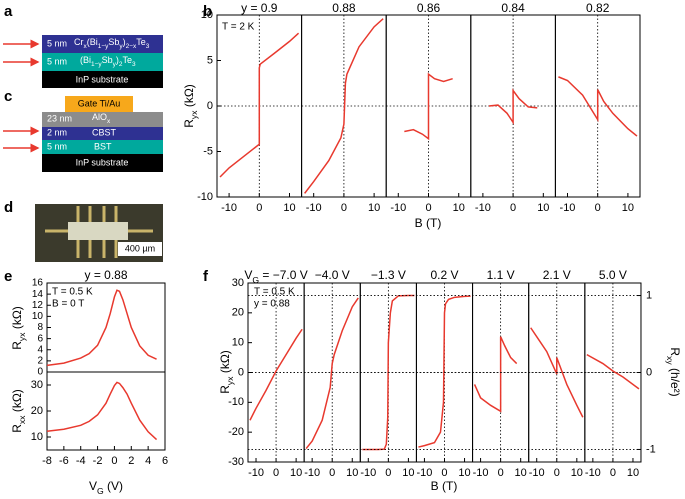 Image resolution: width=685 pixels, height=499 pixels. I want to click on text-part: AlO, so click(99, 117).